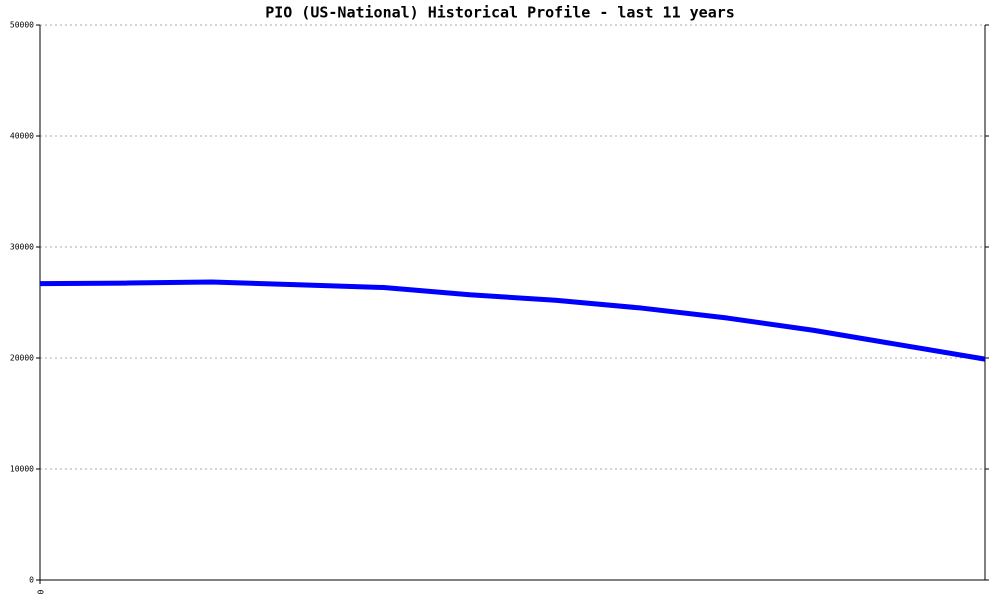 This screenshot has height=600, width=1000. Describe the element at coordinates (40, 592) in the screenshot. I see `x-tick-label: 0` at that location.